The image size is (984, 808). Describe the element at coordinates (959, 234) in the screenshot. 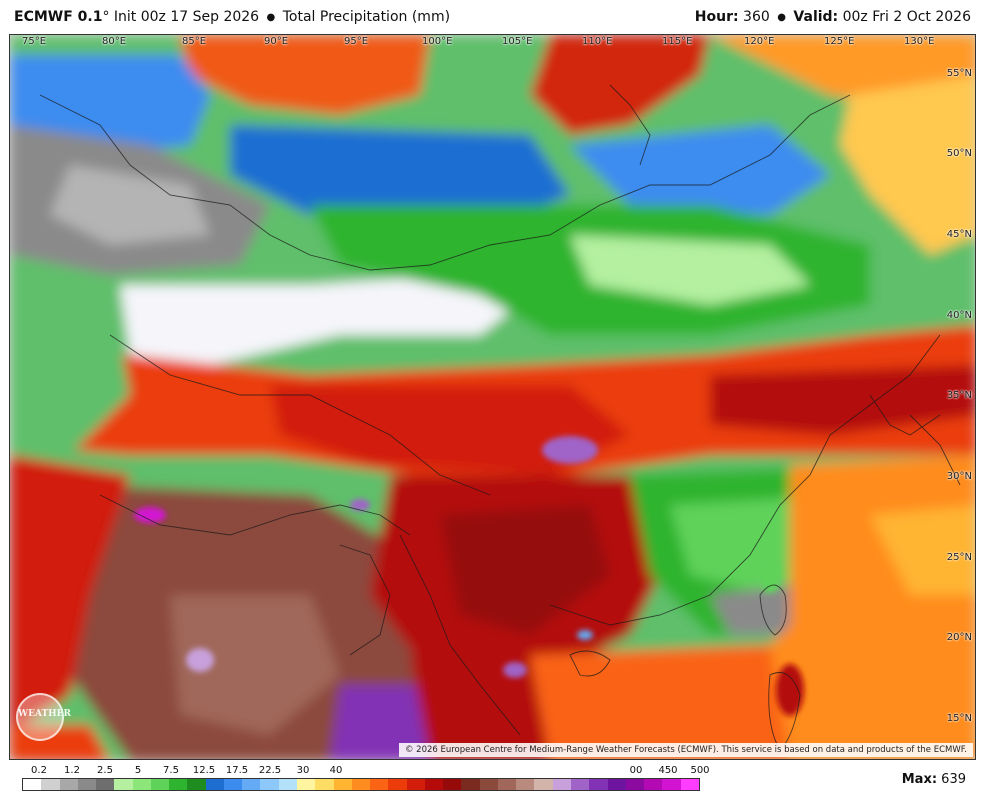

I see `lat-label-45: 45°N` at that location.